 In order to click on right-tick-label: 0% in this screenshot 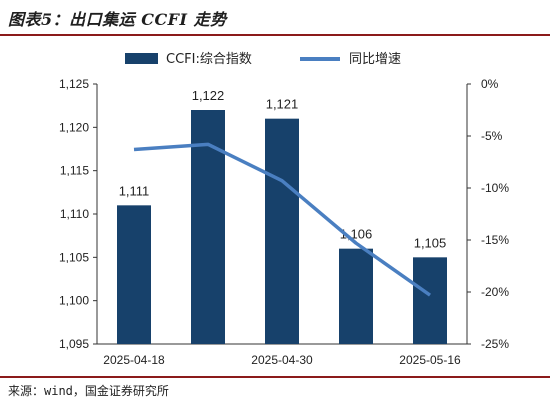, I will do `click(490, 84)`.